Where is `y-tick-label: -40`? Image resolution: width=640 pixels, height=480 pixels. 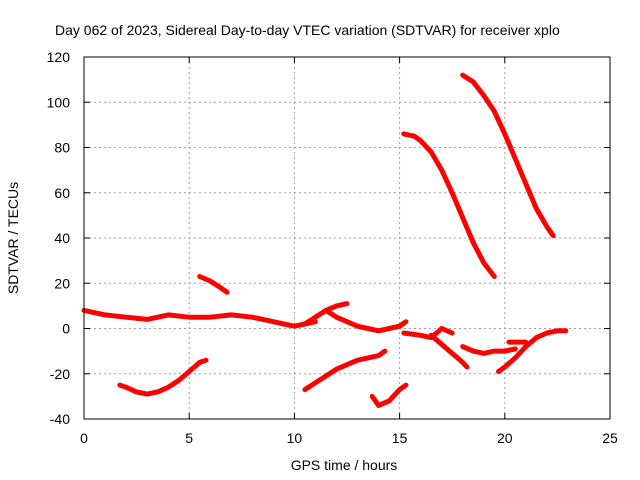
y-tick-label: -40 is located at coordinates (60, 419).